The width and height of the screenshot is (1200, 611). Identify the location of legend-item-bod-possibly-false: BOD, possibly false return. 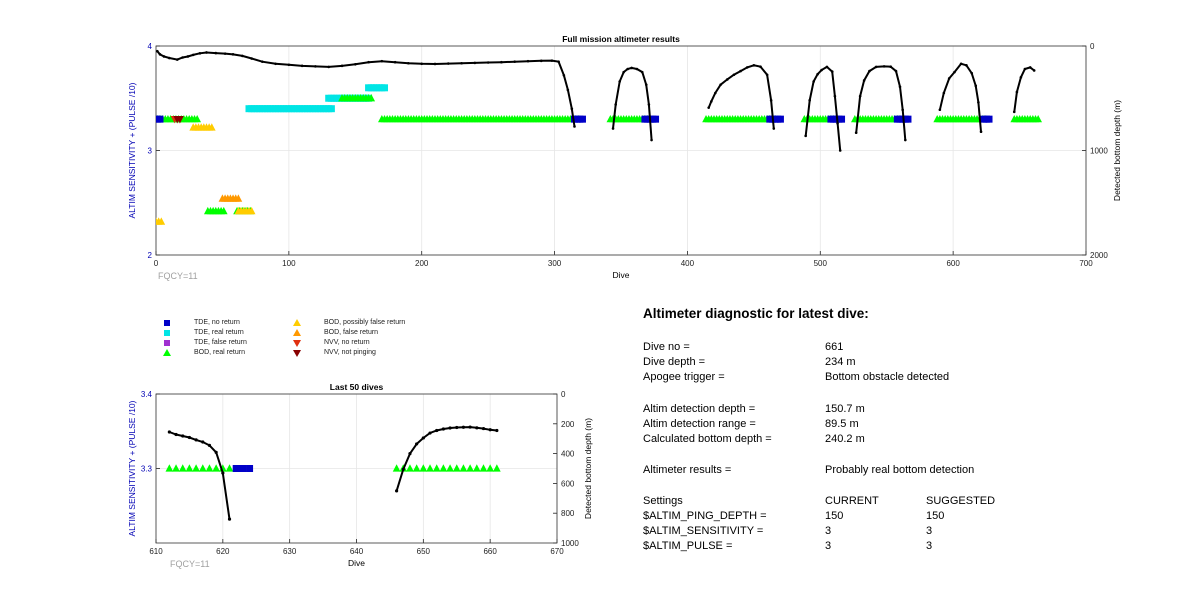
(373, 323).